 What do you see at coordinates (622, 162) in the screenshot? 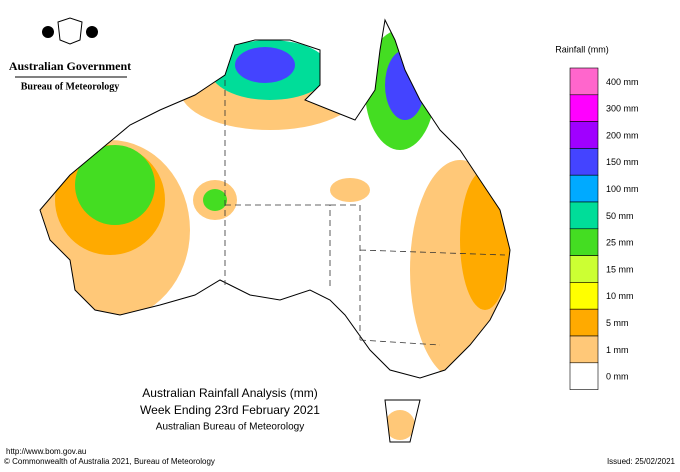
I see `legend-label: 150 mm` at bounding box center [622, 162].